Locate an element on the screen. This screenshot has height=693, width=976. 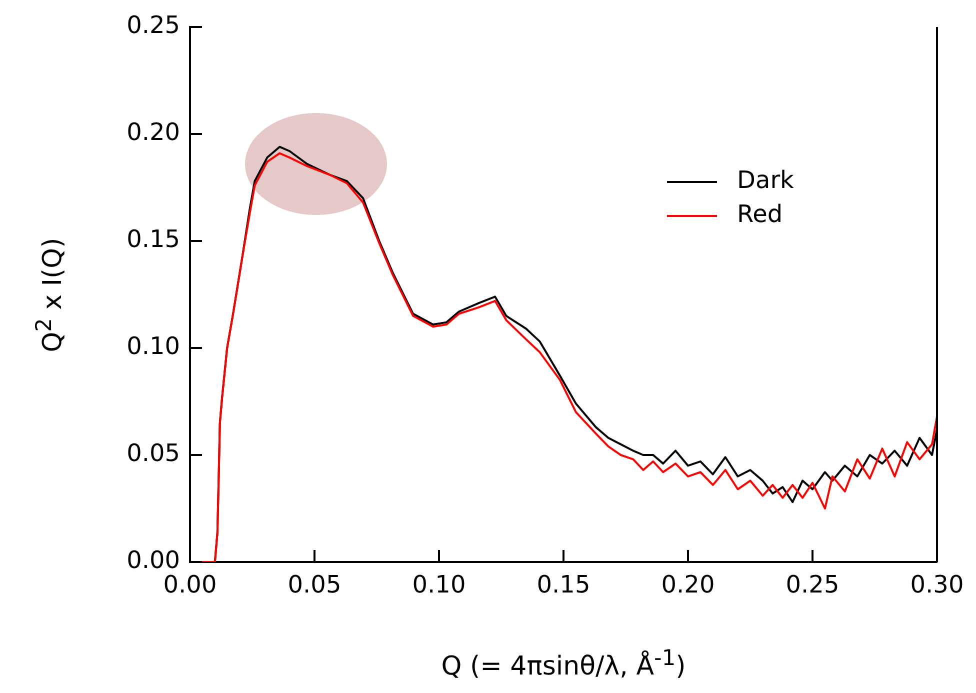
legend-label: Dark is located at coordinates (765, 180).